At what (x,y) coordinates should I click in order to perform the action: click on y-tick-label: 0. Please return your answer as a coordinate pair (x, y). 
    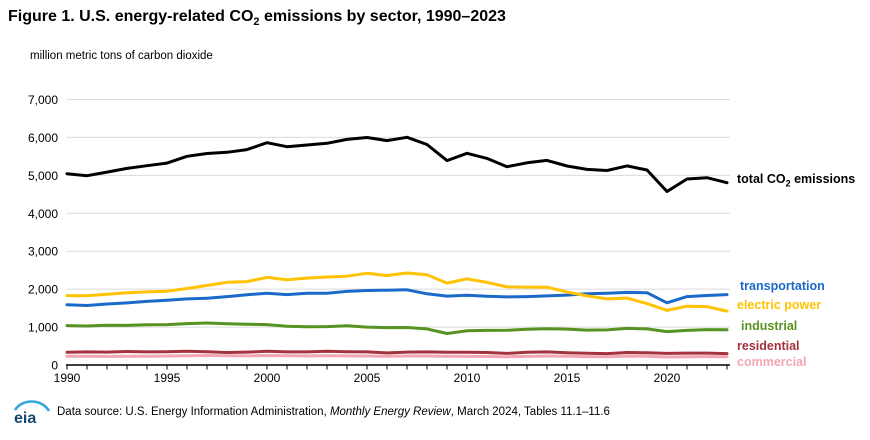
    Looking at the image, I should click on (54, 366).